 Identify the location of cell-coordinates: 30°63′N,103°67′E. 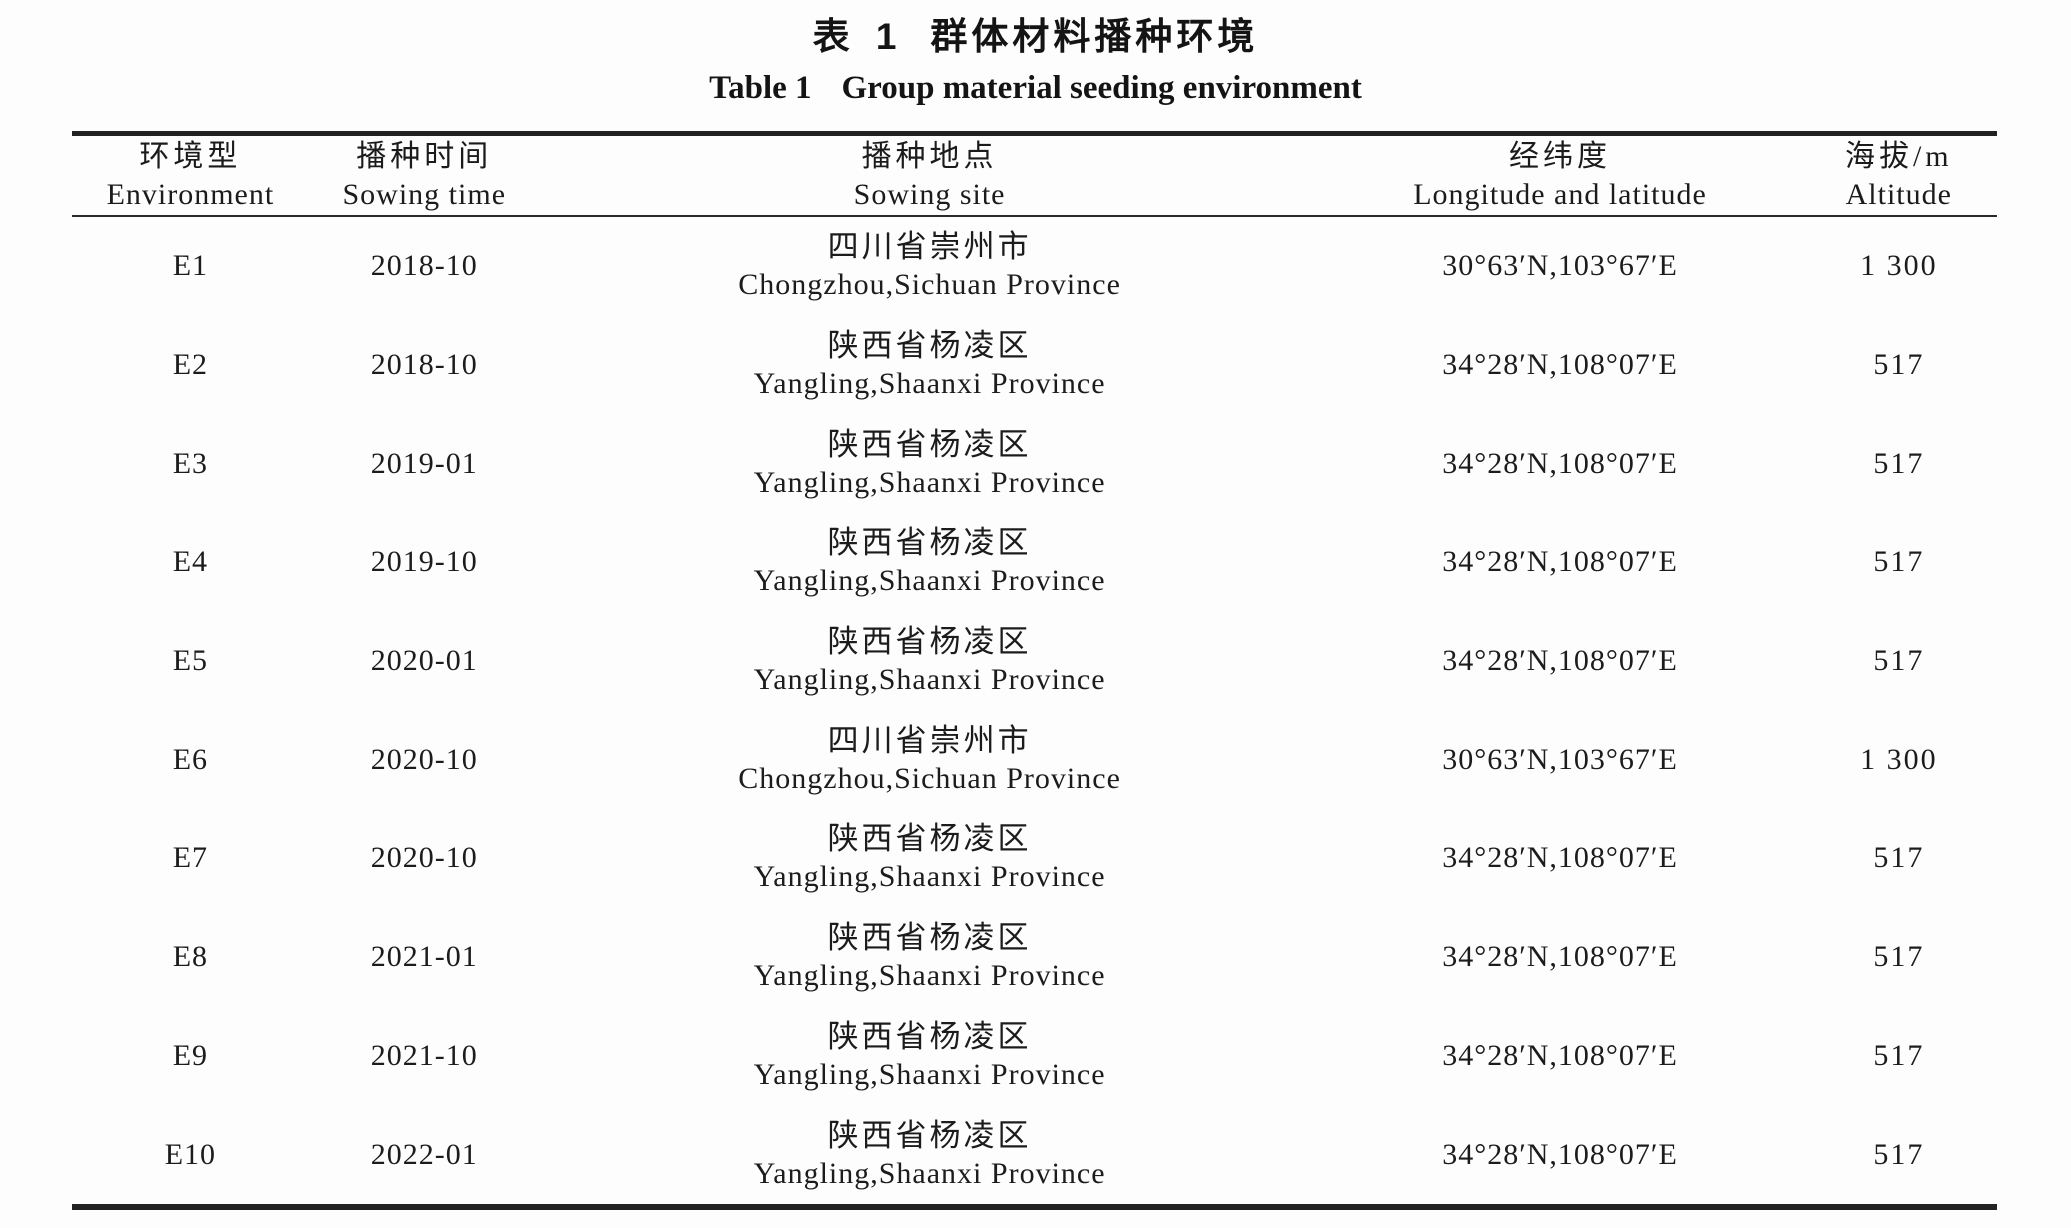
(1560, 266).